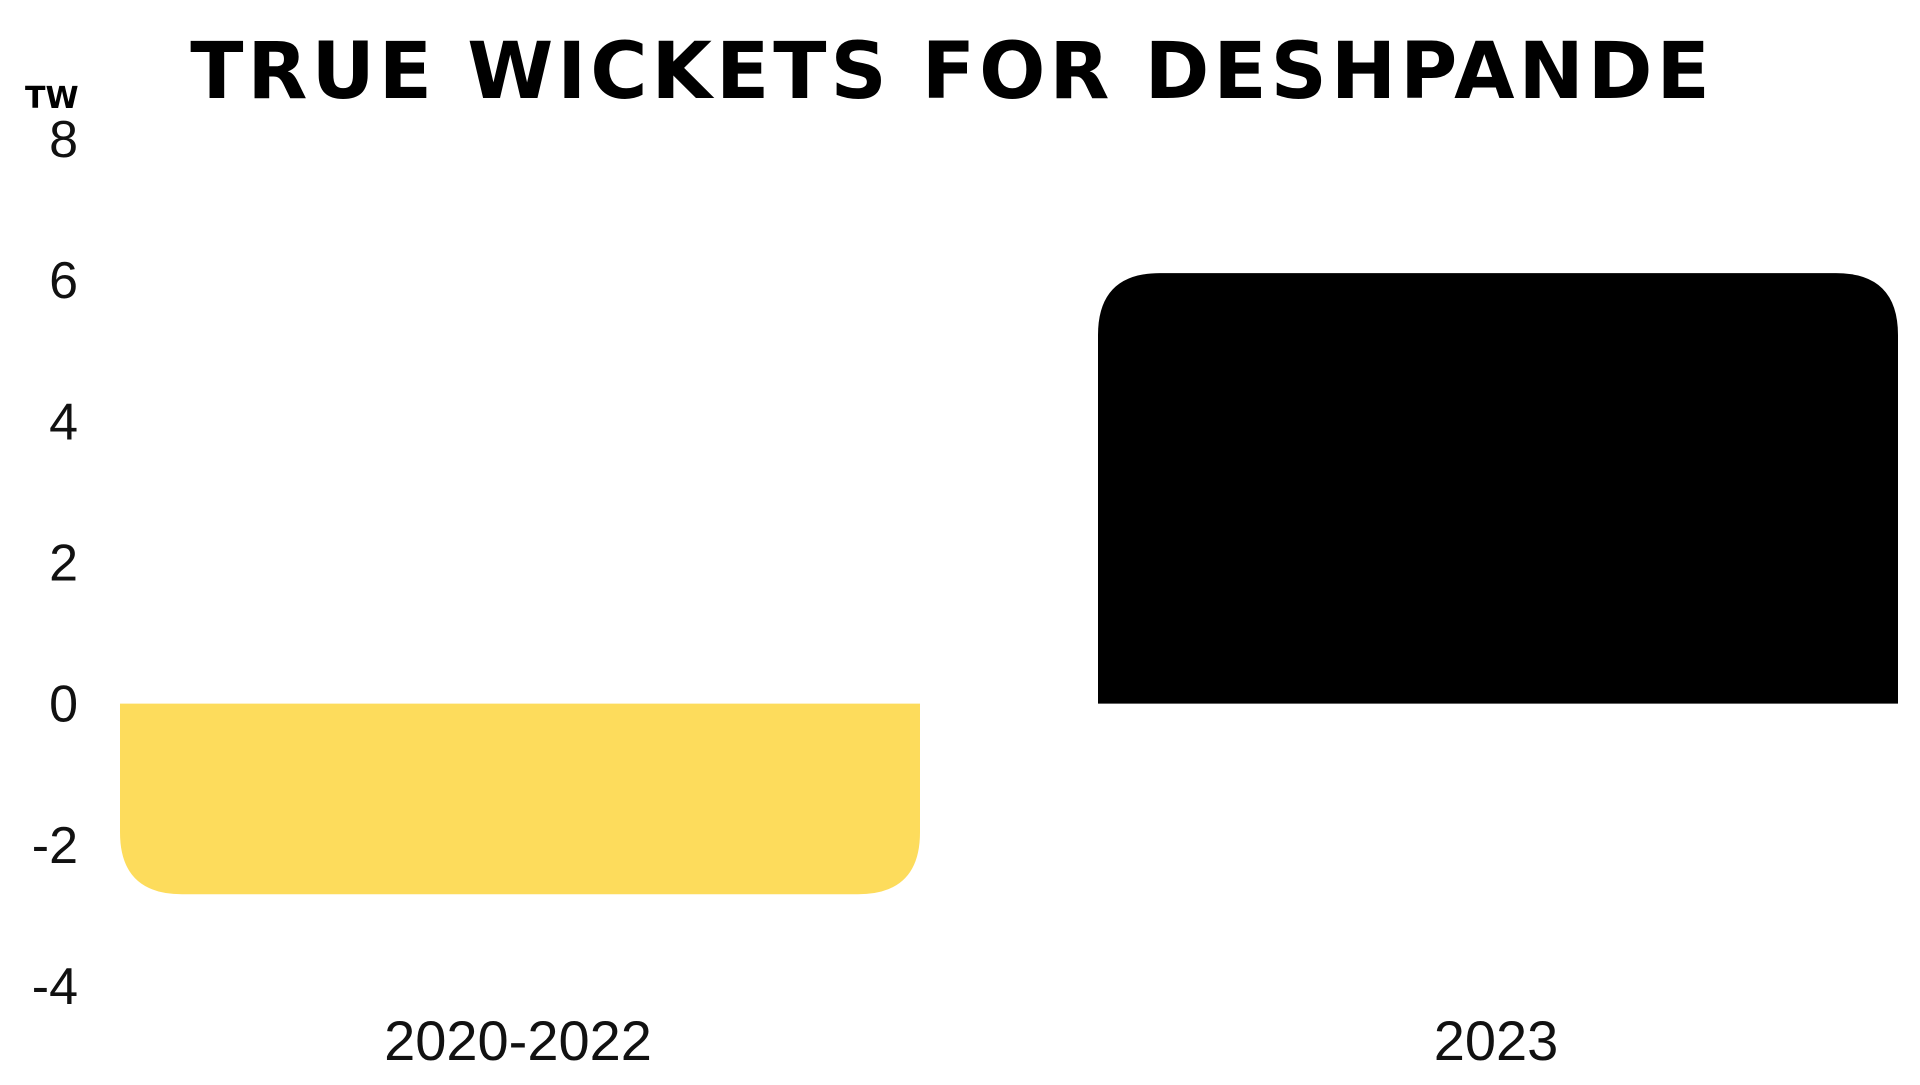  I want to click on x-category-label: 2023, so click(1496, 1040).